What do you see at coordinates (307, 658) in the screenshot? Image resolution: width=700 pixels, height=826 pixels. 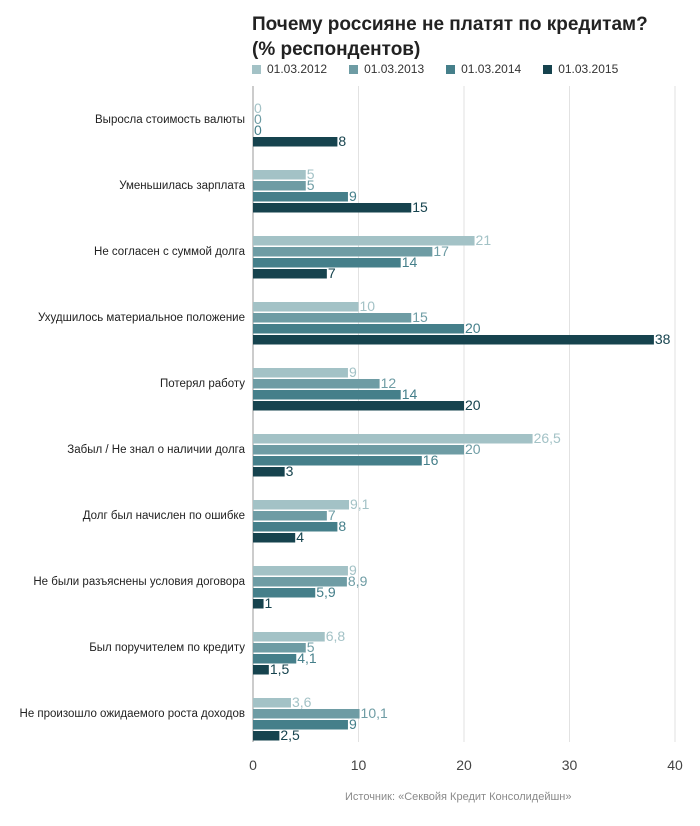 I see `bar-value-label: 4,1` at bounding box center [307, 658].